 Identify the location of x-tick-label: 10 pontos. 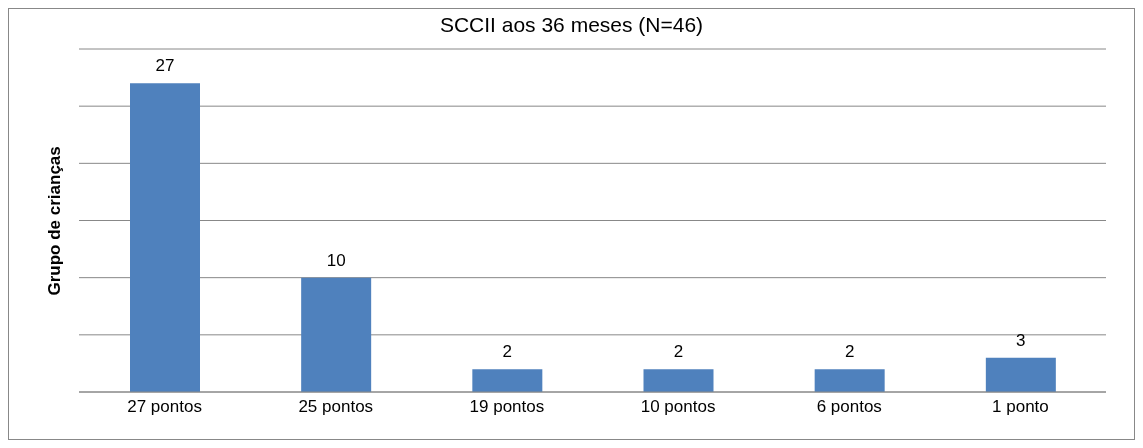
(678, 407).